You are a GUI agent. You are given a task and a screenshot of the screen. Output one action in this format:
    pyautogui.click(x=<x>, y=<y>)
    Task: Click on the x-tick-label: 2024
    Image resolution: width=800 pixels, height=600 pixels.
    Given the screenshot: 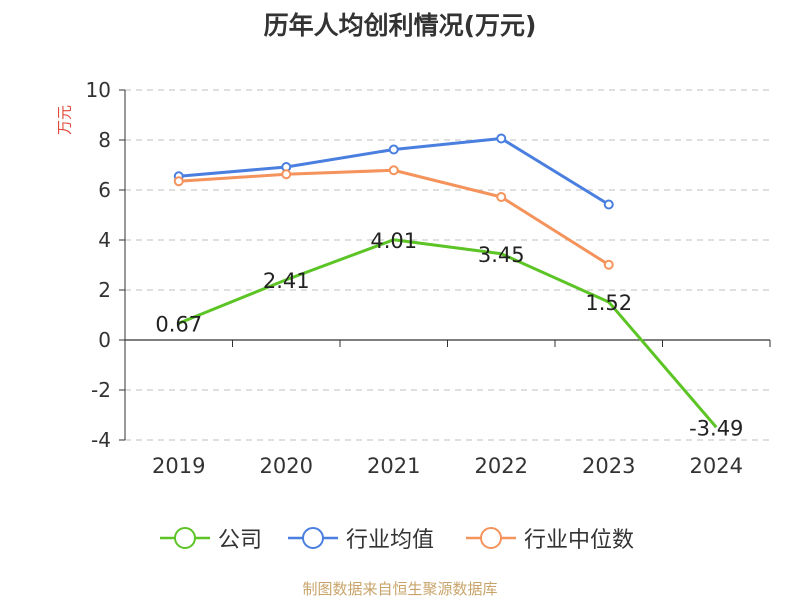 What is the action you would take?
    pyautogui.click(x=716, y=466)
    